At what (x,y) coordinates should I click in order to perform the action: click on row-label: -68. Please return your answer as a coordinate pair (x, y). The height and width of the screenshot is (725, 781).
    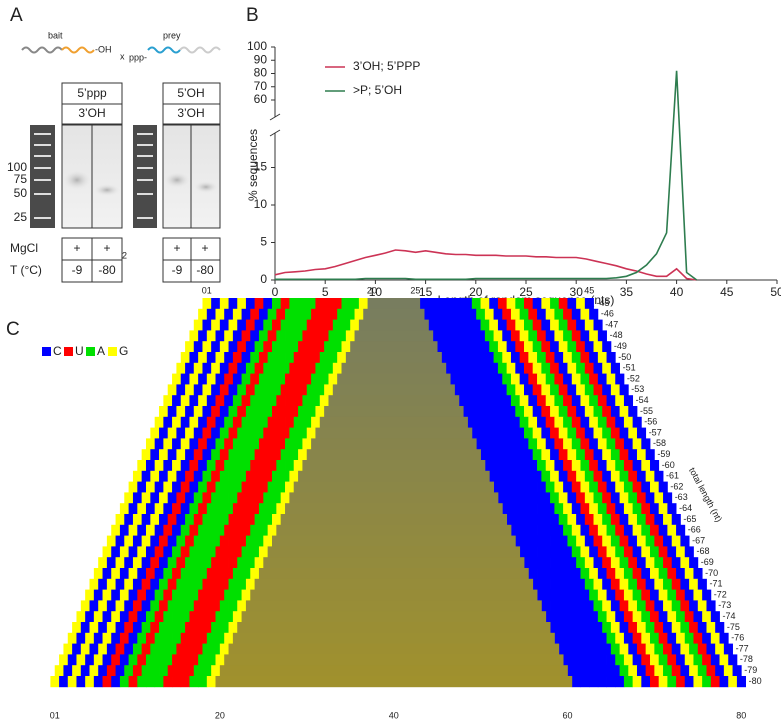
    Looking at the image, I should click on (703, 551).